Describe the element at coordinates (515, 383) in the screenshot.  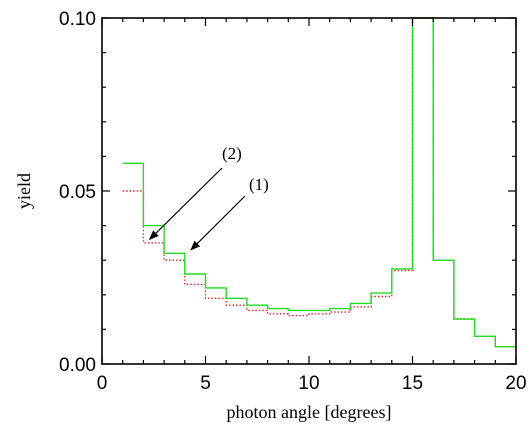
I see `x-tick-label: 20` at that location.